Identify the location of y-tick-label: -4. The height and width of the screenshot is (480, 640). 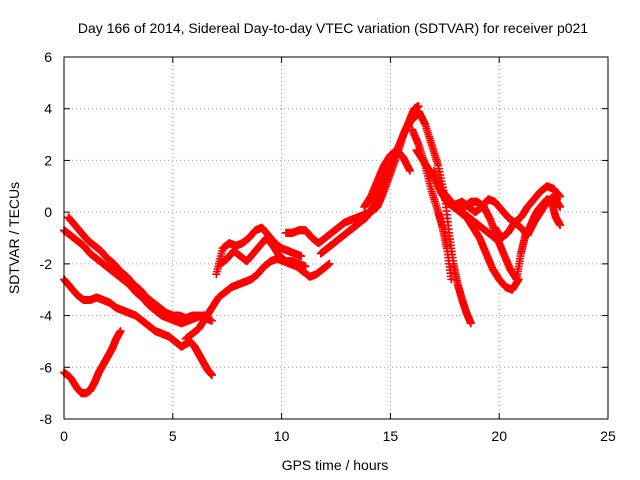
(46, 316).